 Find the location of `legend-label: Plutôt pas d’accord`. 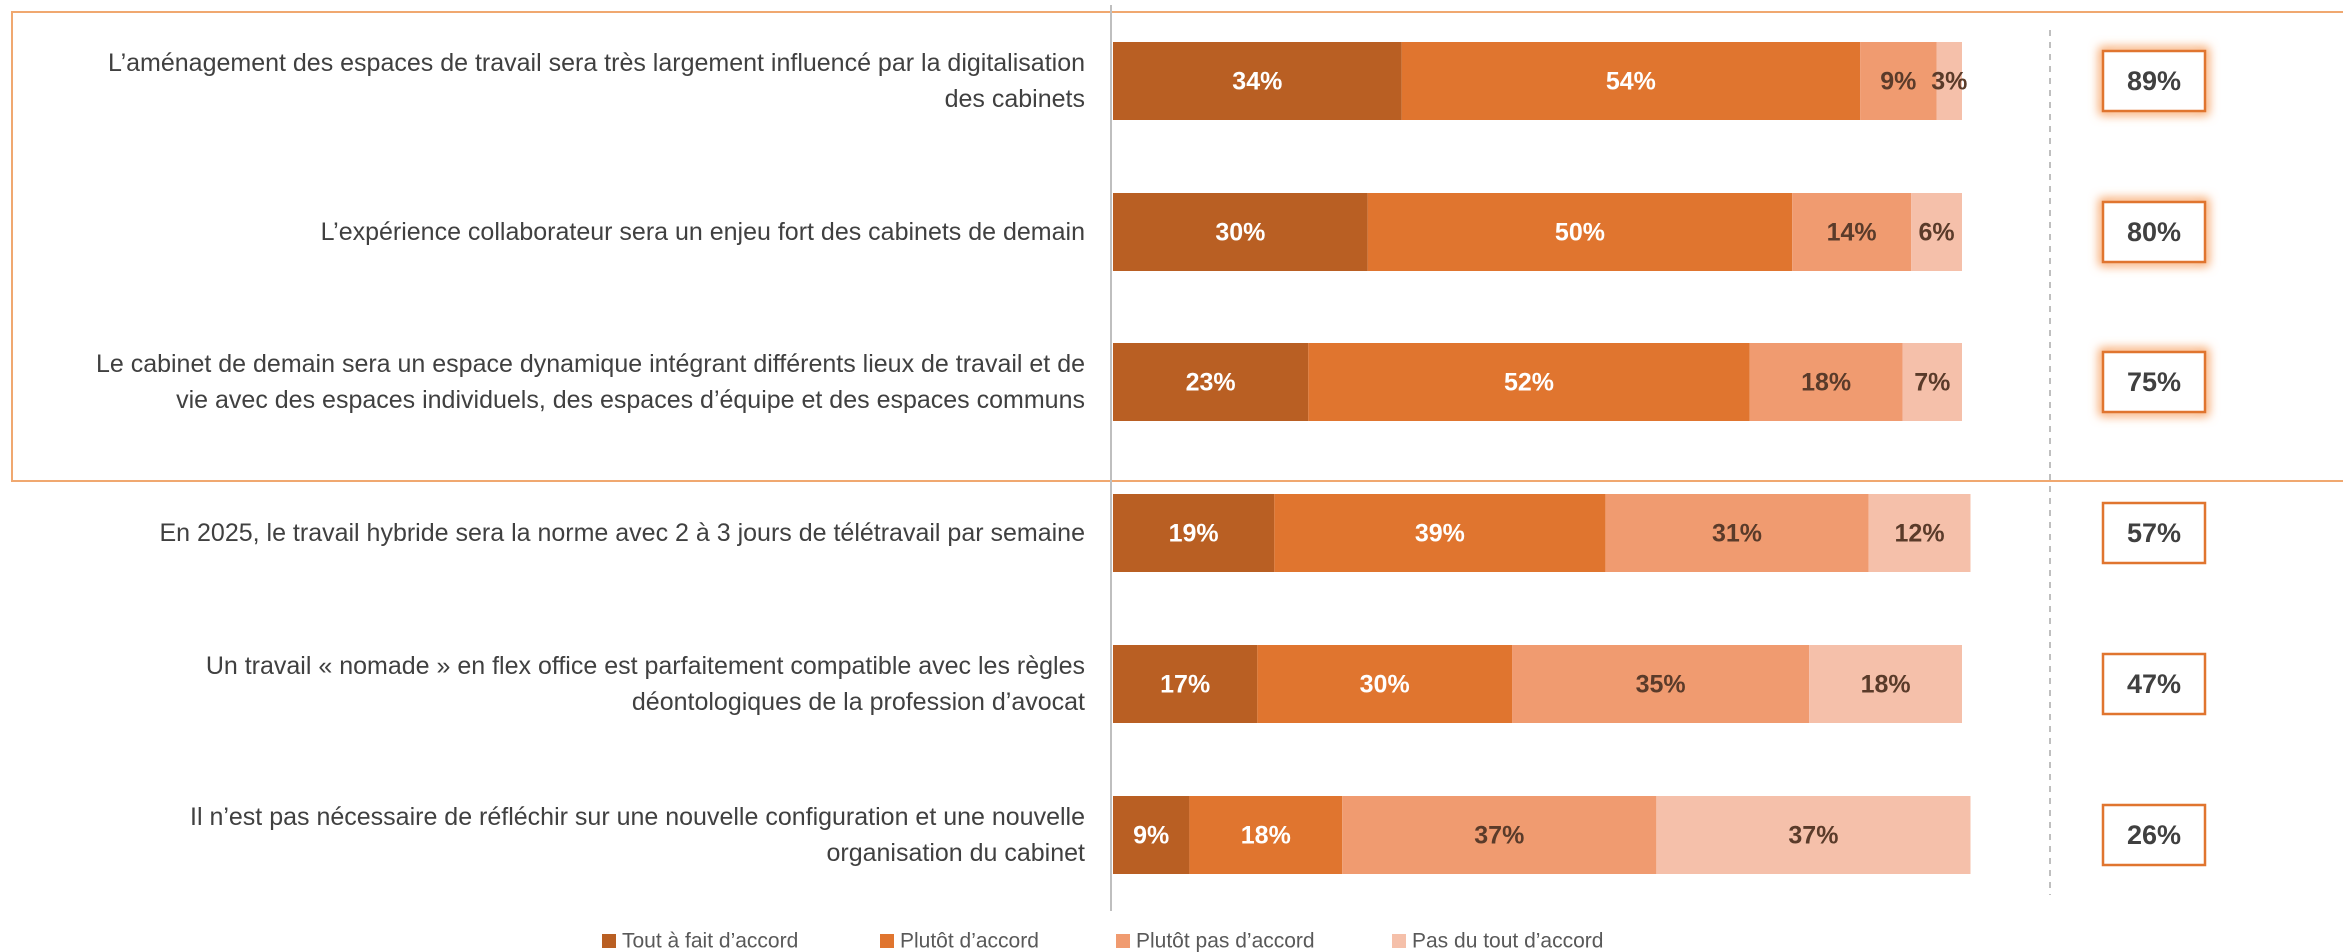

legend-label: Plutôt pas d’accord is located at coordinates (1225, 941).